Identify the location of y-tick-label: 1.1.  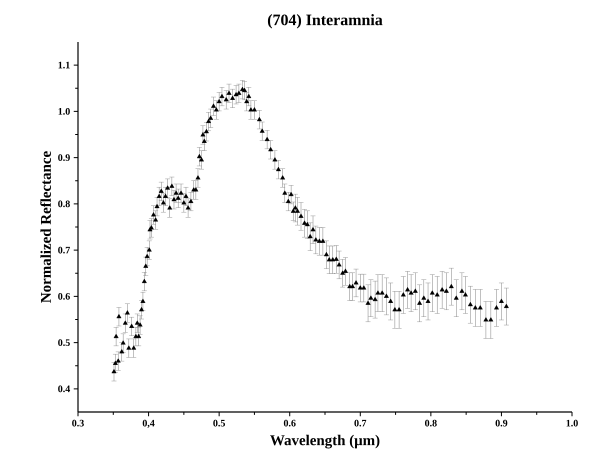
(64, 65).